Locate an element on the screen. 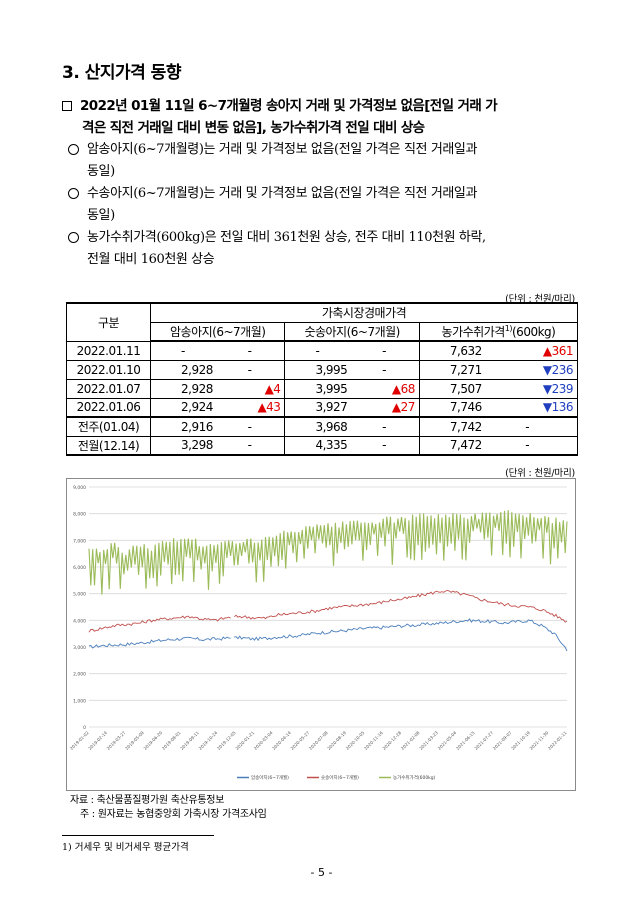 This screenshot has height=910, width=643. male-price: - is located at coordinates (330, 350).